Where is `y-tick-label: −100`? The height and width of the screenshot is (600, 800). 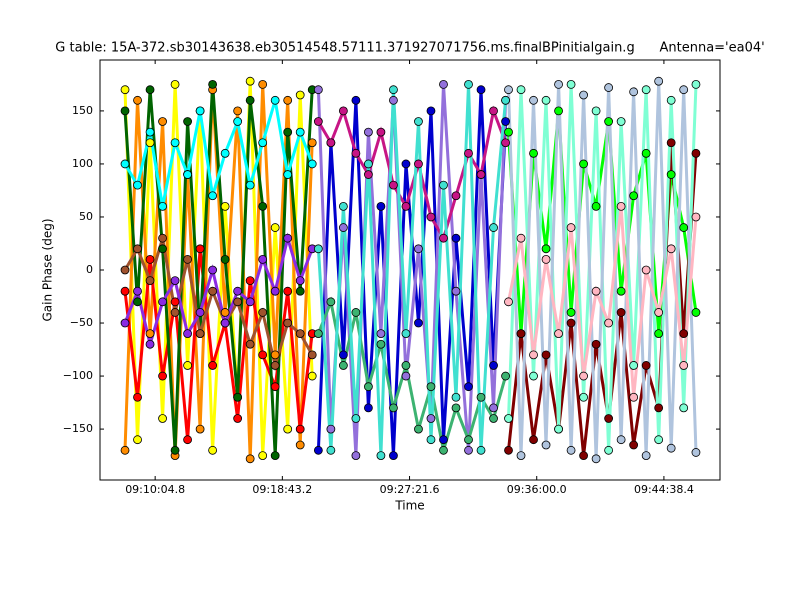 y-tick-label: −100 is located at coordinates (78, 375).